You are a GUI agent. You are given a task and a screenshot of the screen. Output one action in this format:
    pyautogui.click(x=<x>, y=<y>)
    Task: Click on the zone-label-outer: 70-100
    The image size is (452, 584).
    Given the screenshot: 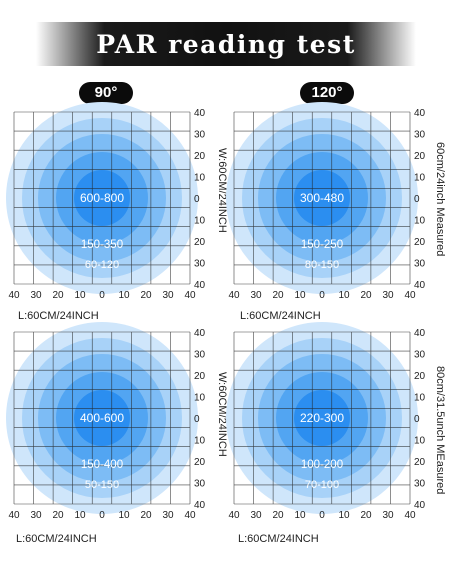 What is the action you would take?
    pyautogui.click(x=322, y=485)
    